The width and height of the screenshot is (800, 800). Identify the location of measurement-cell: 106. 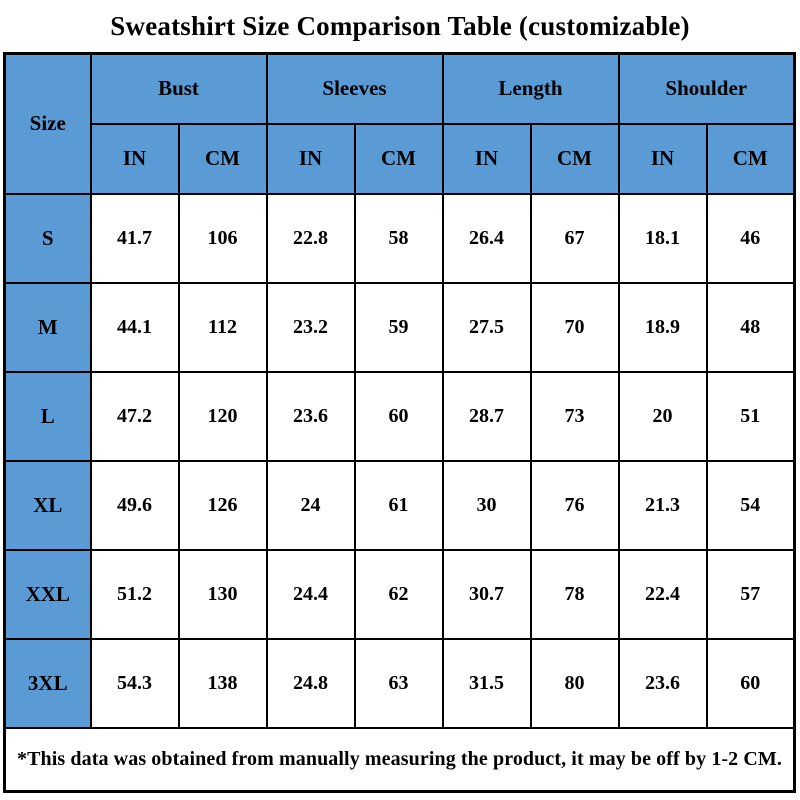
(222, 238).